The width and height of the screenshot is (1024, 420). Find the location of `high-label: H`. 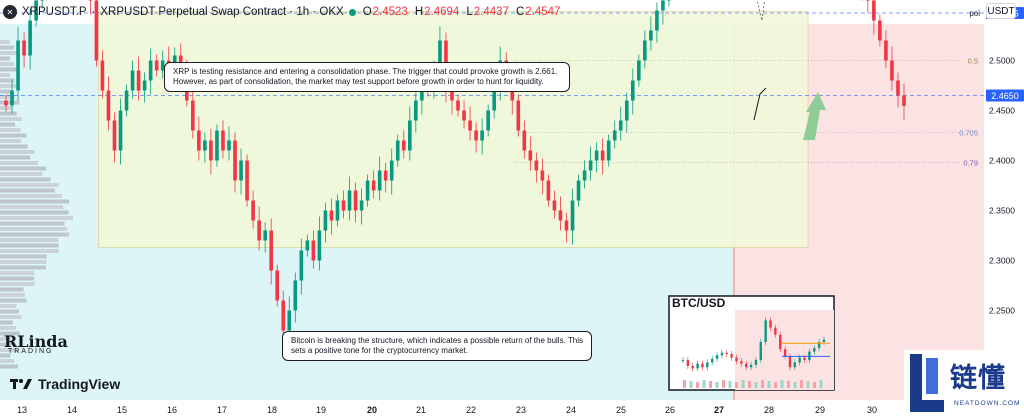

high-label: H is located at coordinates (419, 12).